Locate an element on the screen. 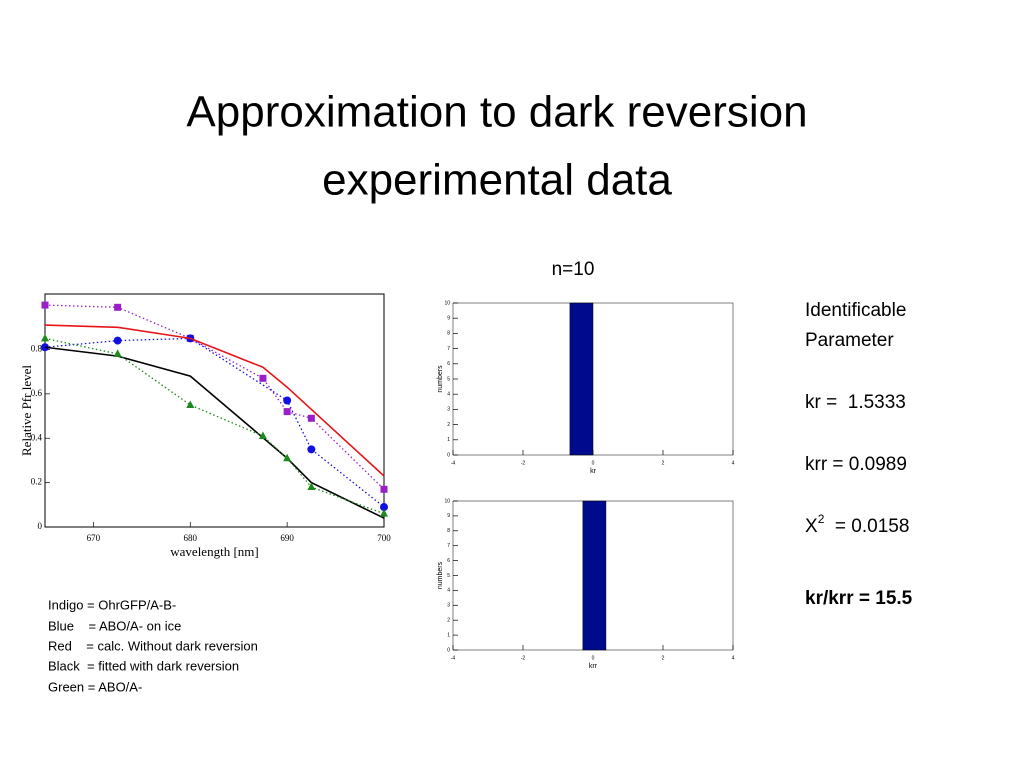 This screenshot has width=1024, height=768. y-tick-label: 0.8 is located at coordinates (37, 349).